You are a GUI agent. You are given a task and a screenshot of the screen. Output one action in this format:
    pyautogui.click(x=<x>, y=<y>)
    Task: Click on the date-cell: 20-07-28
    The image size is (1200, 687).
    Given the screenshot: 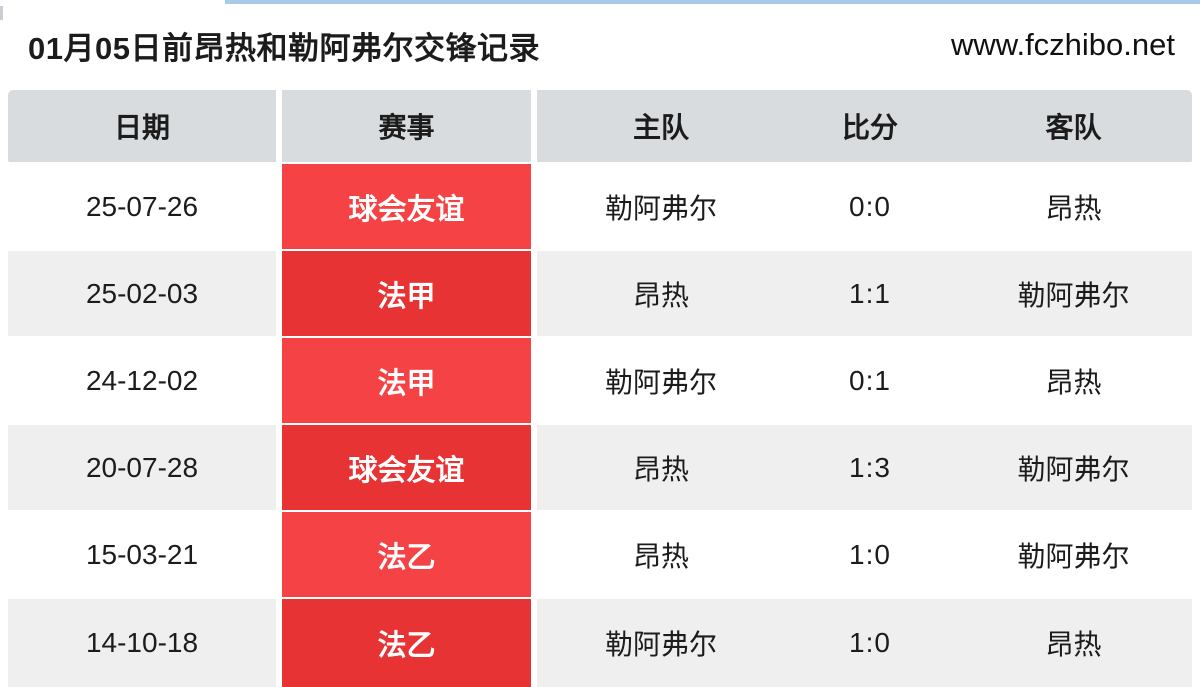 What is the action you would take?
    pyautogui.click(x=142, y=467)
    